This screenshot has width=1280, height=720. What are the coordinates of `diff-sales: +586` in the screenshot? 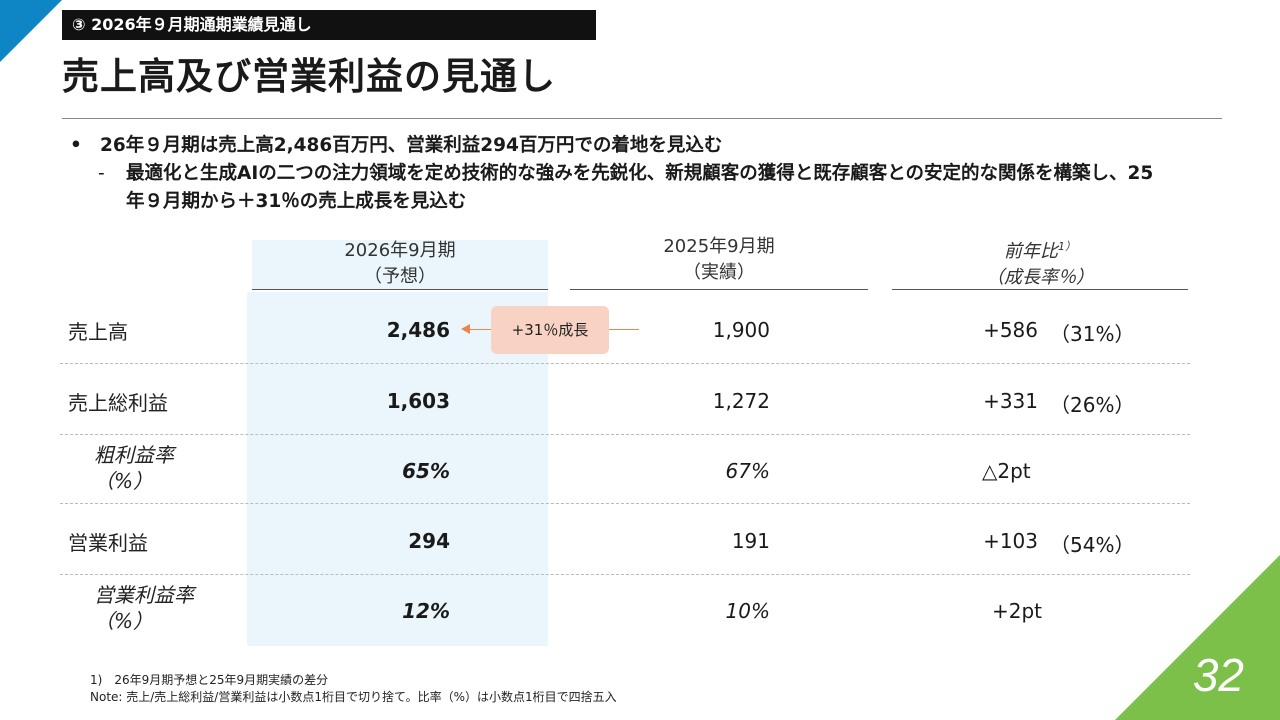 It's located at (1010, 330).